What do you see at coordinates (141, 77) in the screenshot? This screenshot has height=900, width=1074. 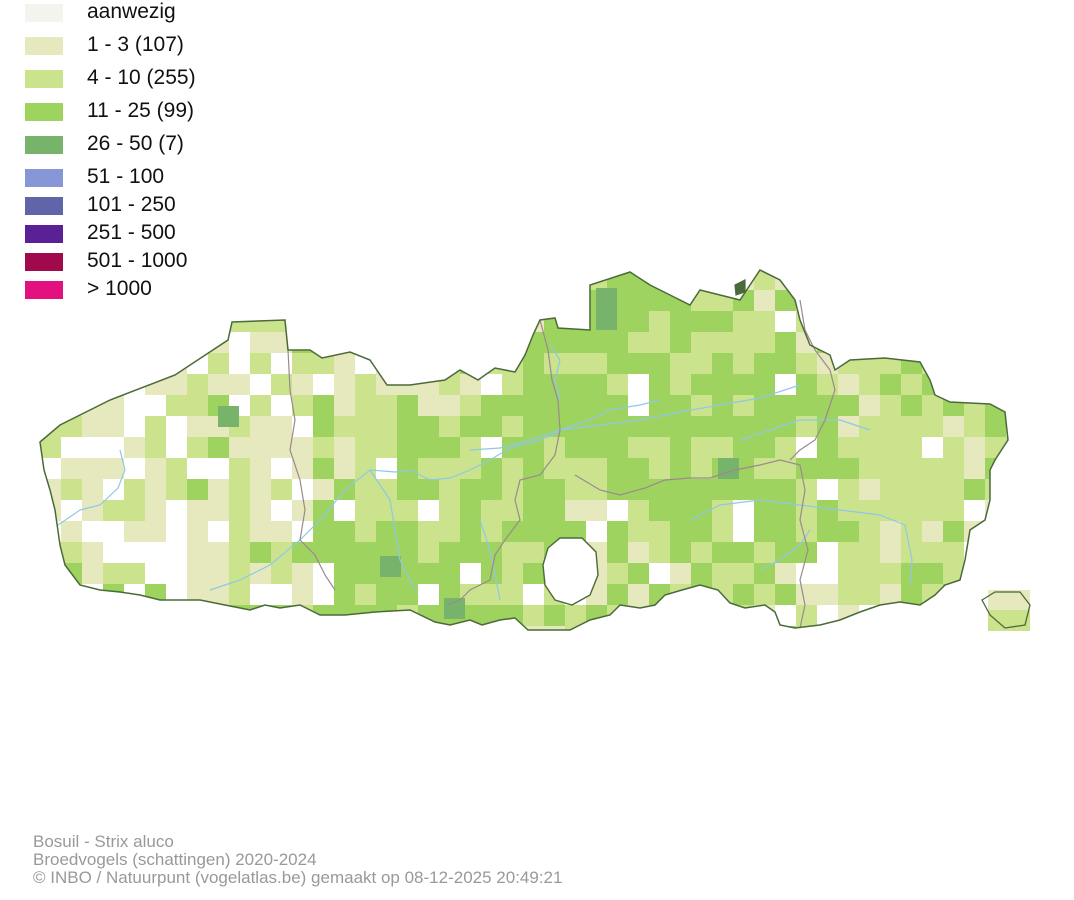 I see `legend-label: 4 - 10 (255)` at bounding box center [141, 77].